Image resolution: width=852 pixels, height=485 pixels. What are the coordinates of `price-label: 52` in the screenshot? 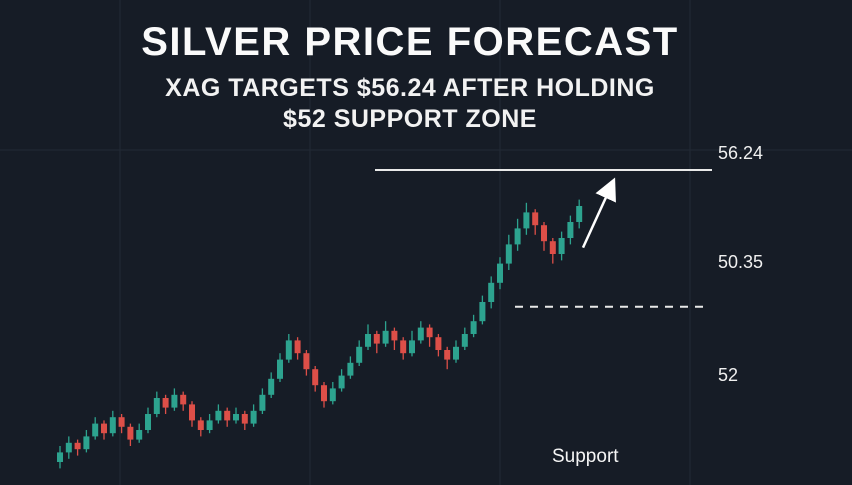 It's located at (728, 374).